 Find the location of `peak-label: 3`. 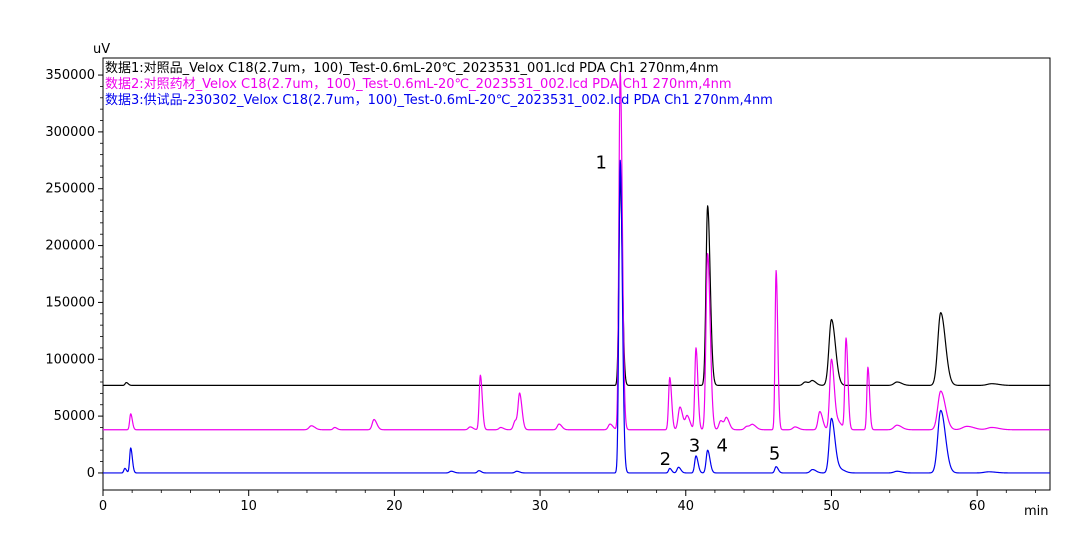

peak-label: 3 is located at coordinates (694, 445).